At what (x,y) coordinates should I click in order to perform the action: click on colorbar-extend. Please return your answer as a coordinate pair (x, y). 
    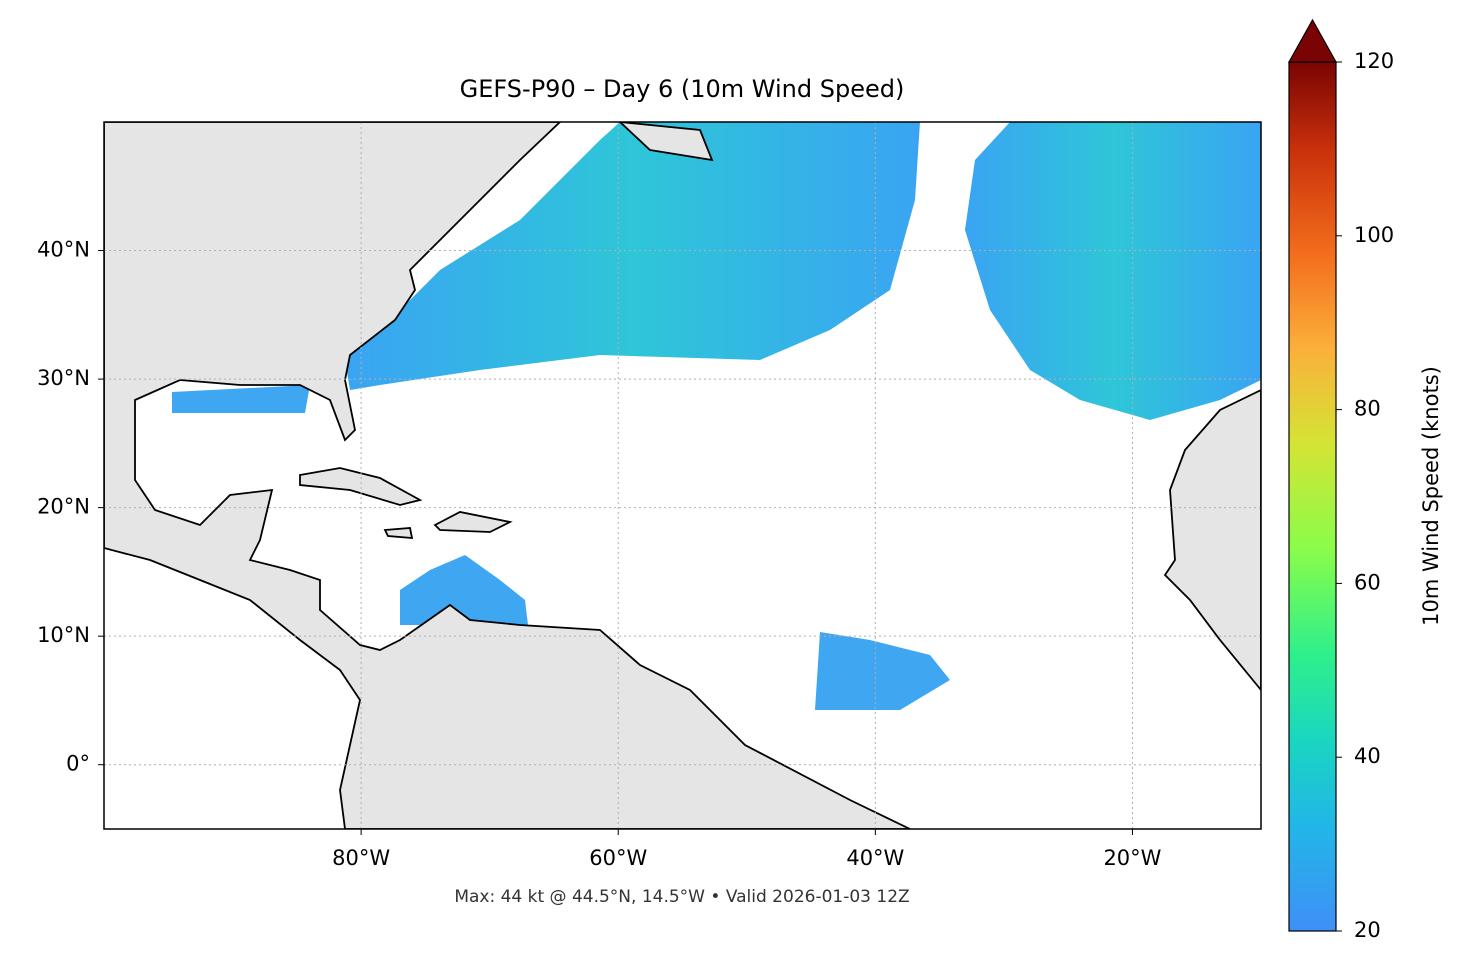
    Looking at the image, I should click on (1312, 40).